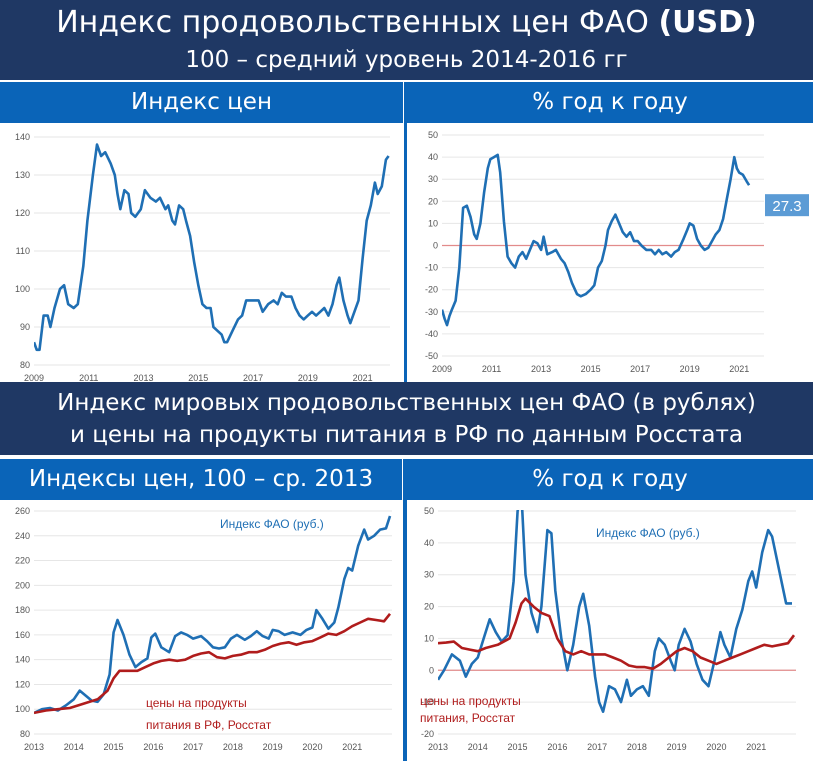 Image resolution: width=813 pixels, height=761 pixels. Describe the element at coordinates (22, 175) in the screenshot. I see `y-tick-label: 130` at that location.